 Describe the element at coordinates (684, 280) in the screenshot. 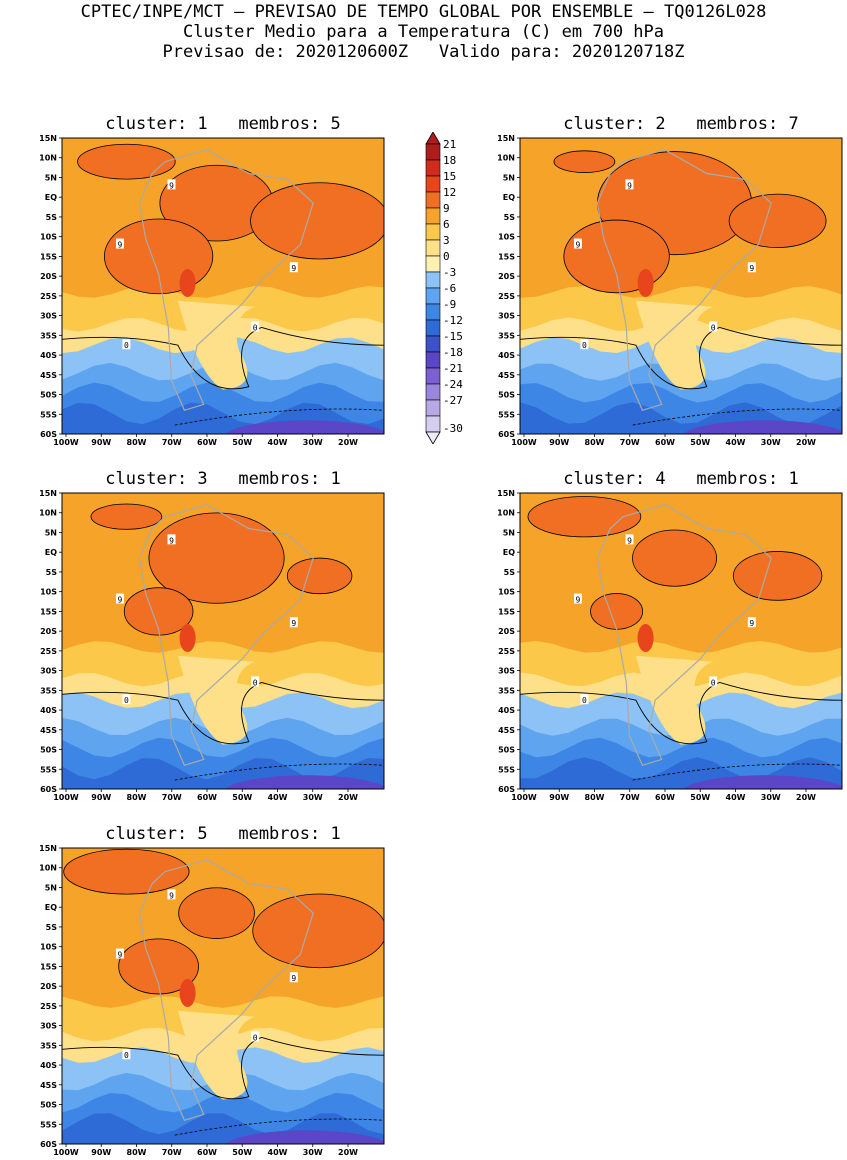

I see `coastline` at that location.